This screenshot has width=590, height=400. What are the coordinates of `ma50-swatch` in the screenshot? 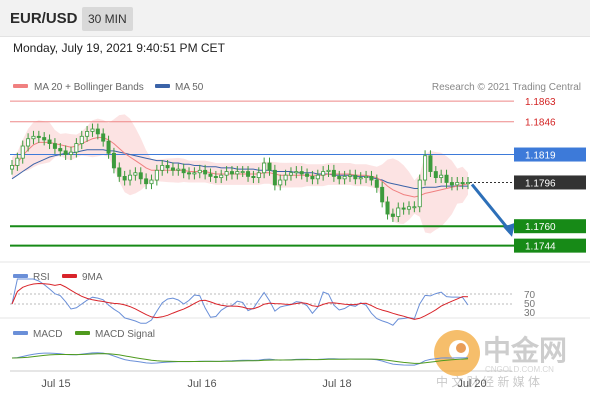 It's located at (162, 86).